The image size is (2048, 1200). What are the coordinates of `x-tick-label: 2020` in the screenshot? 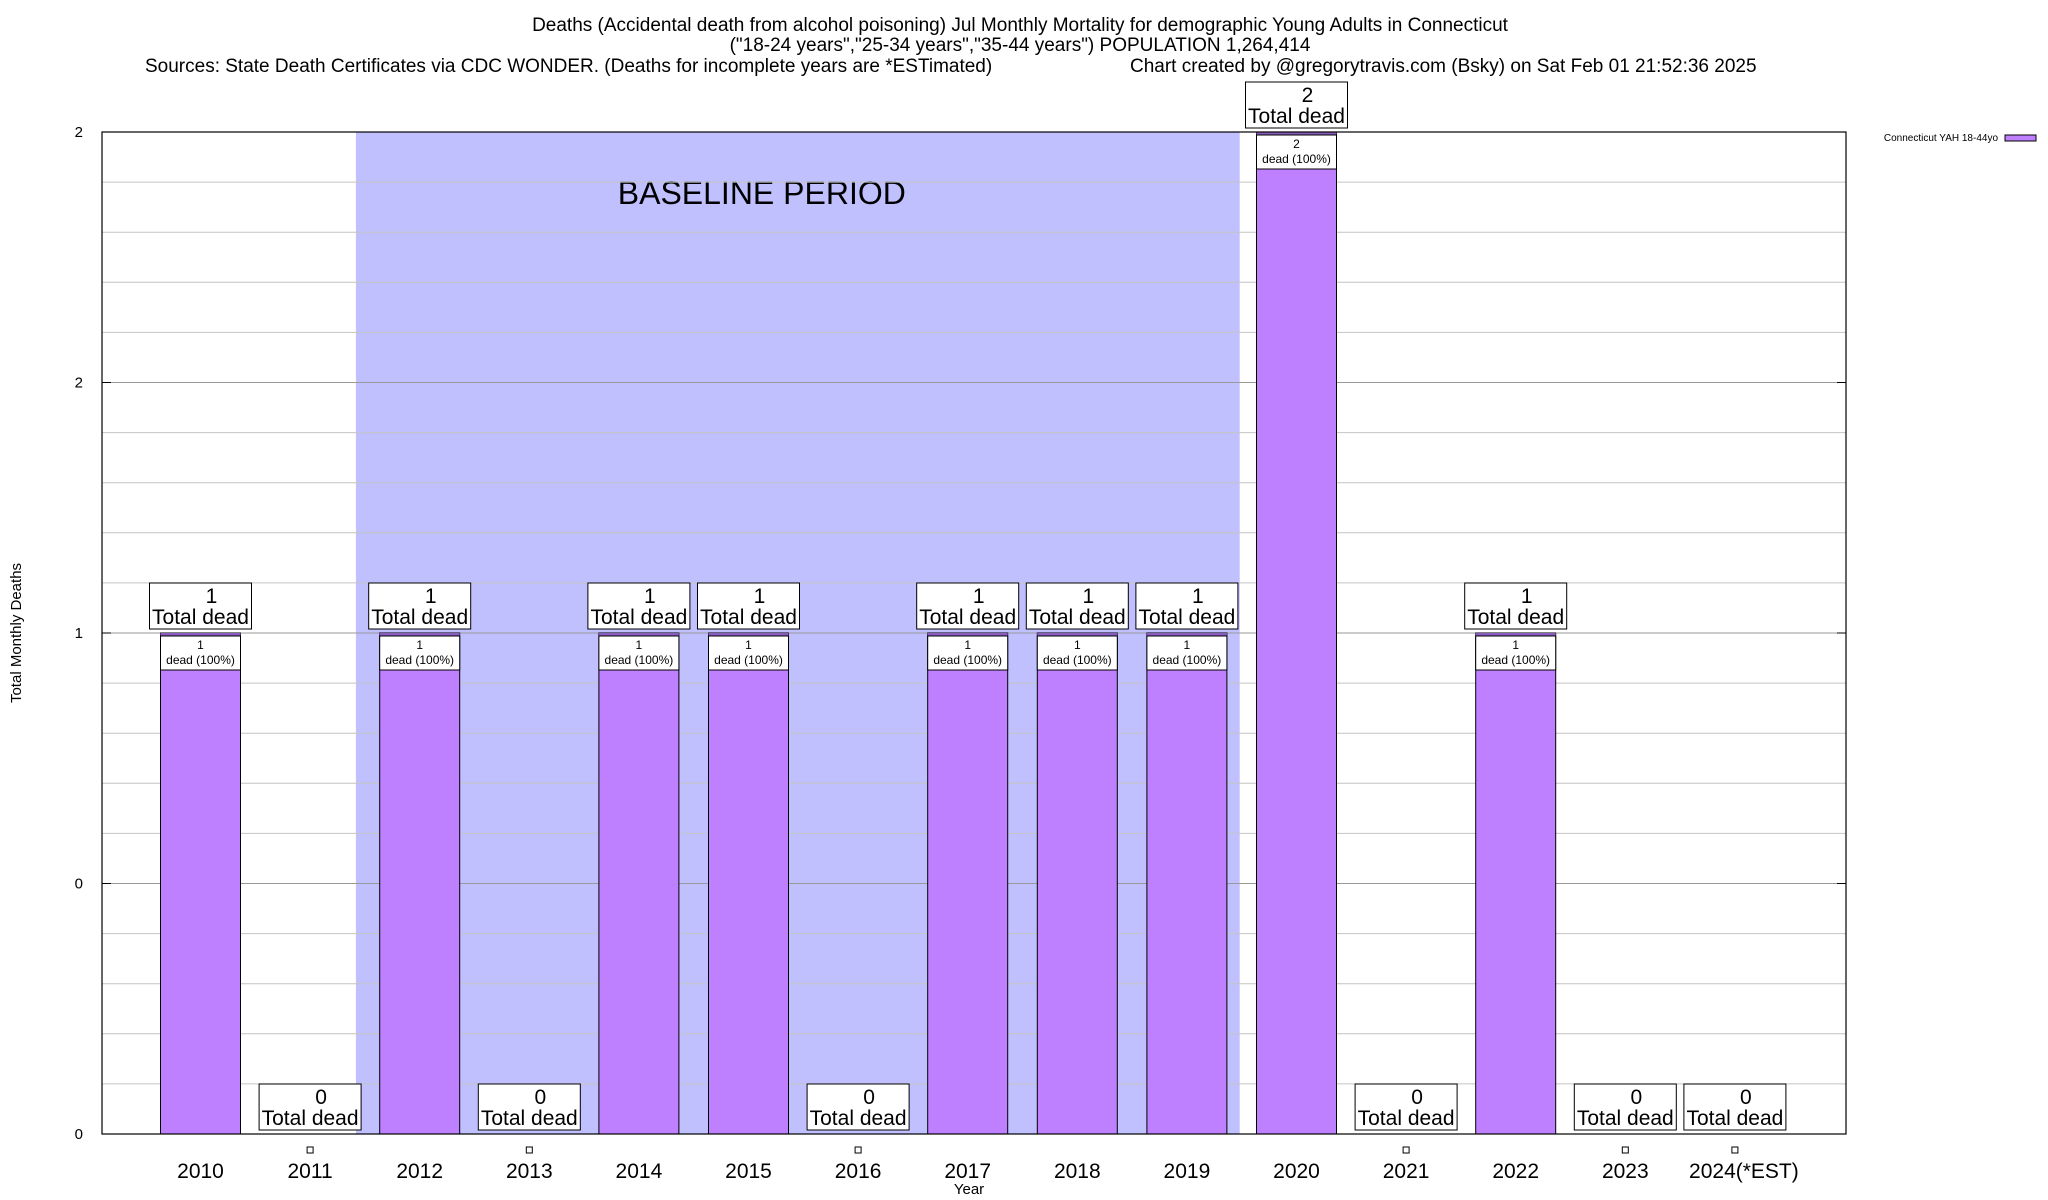 It's located at (1296, 1171).